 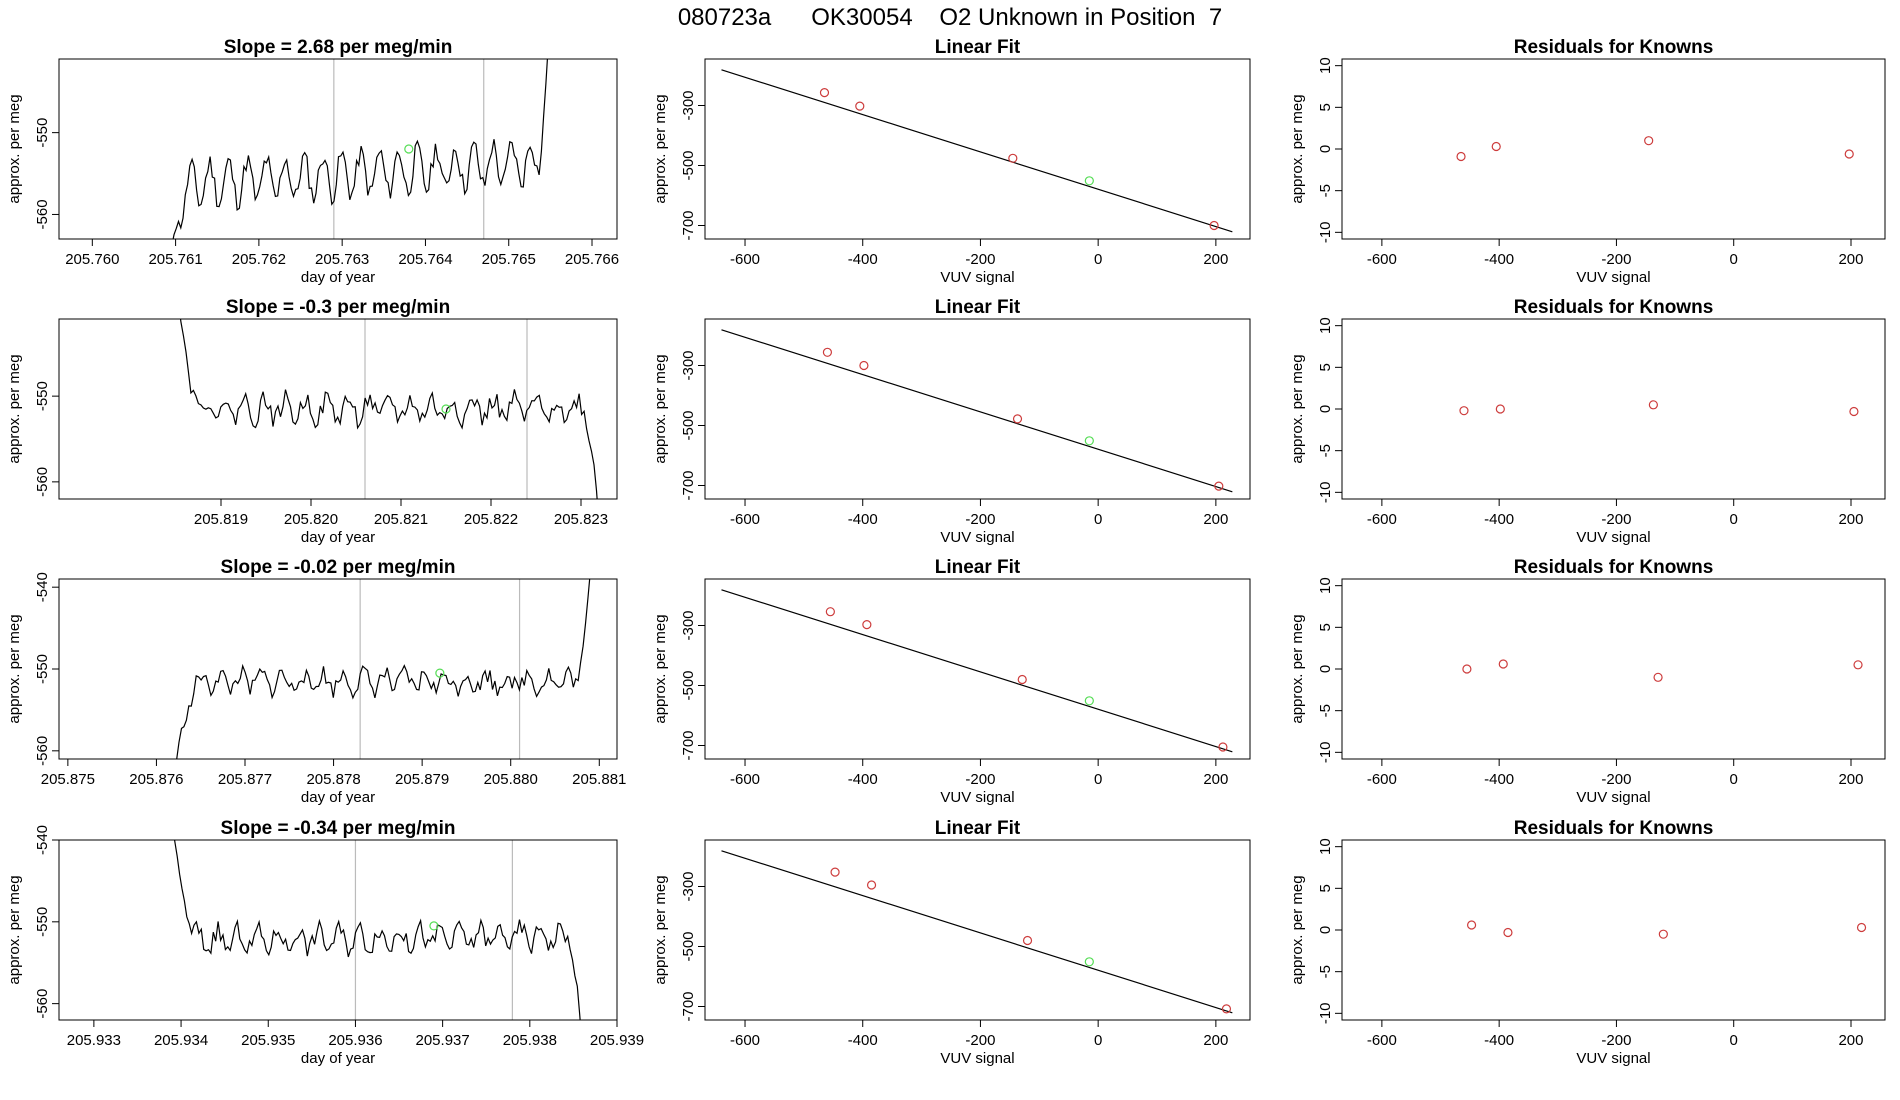 I want to click on time-series-4-ylabel: approx. per meg, so click(x=14, y=929).